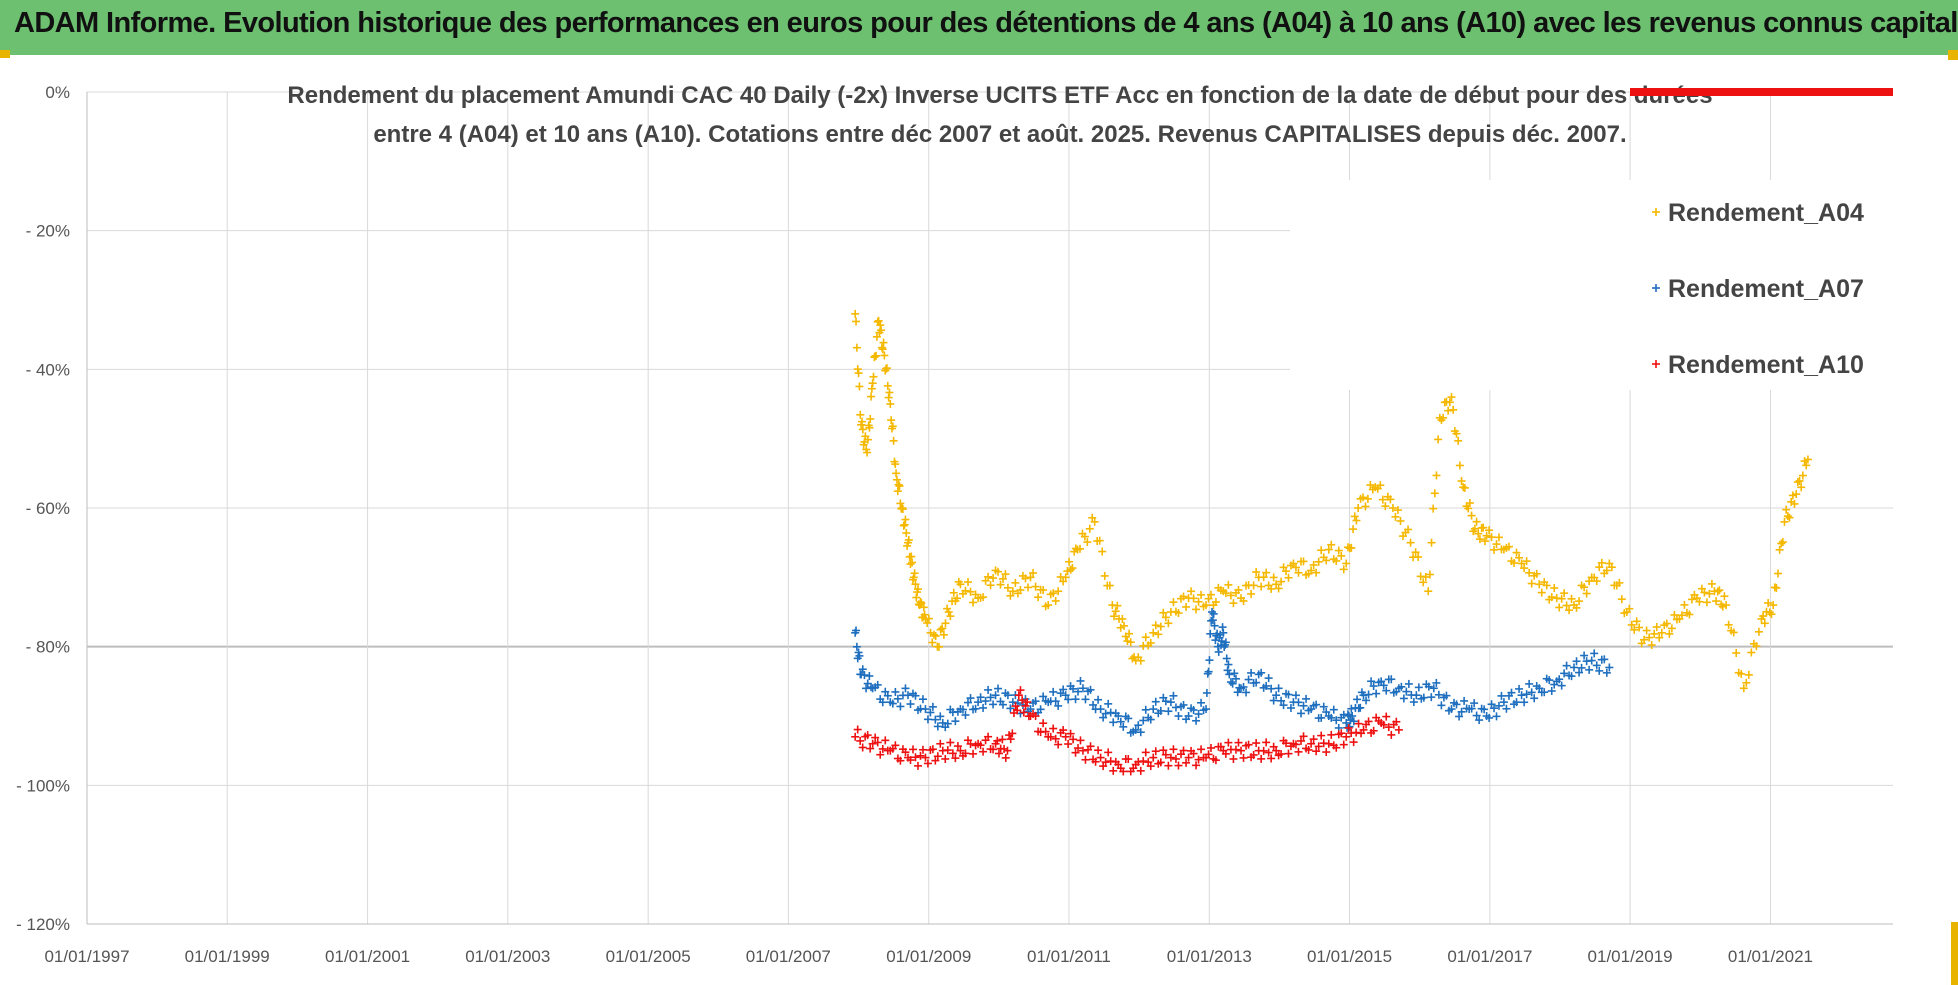  I want to click on x-tick-label: 01/01/2013, so click(1209, 956).